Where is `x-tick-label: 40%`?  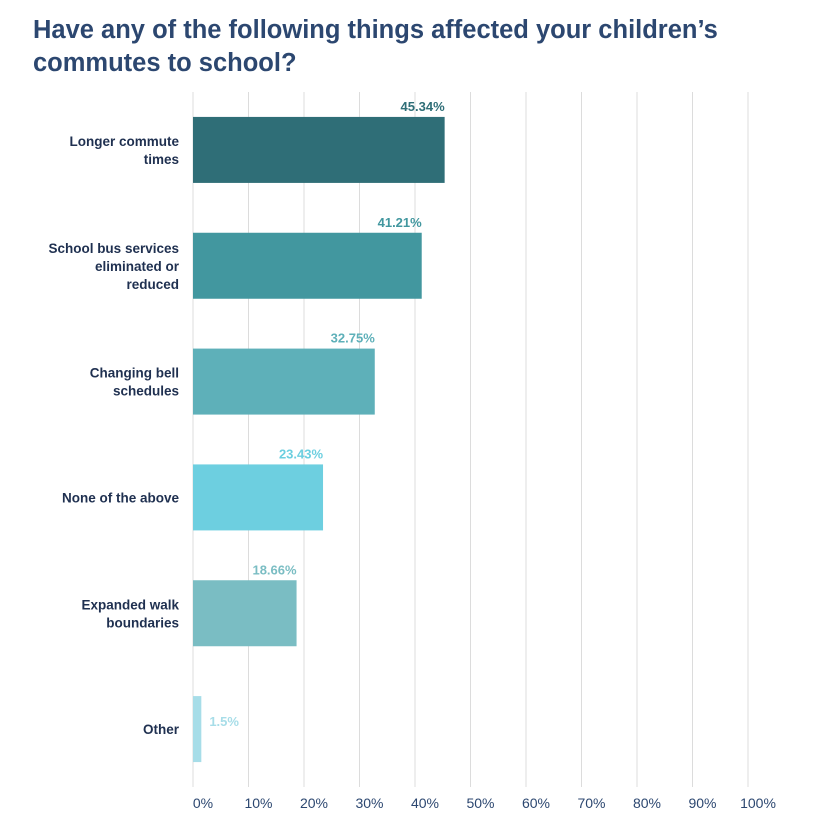
x-tick-label: 40% is located at coordinates (425, 803).